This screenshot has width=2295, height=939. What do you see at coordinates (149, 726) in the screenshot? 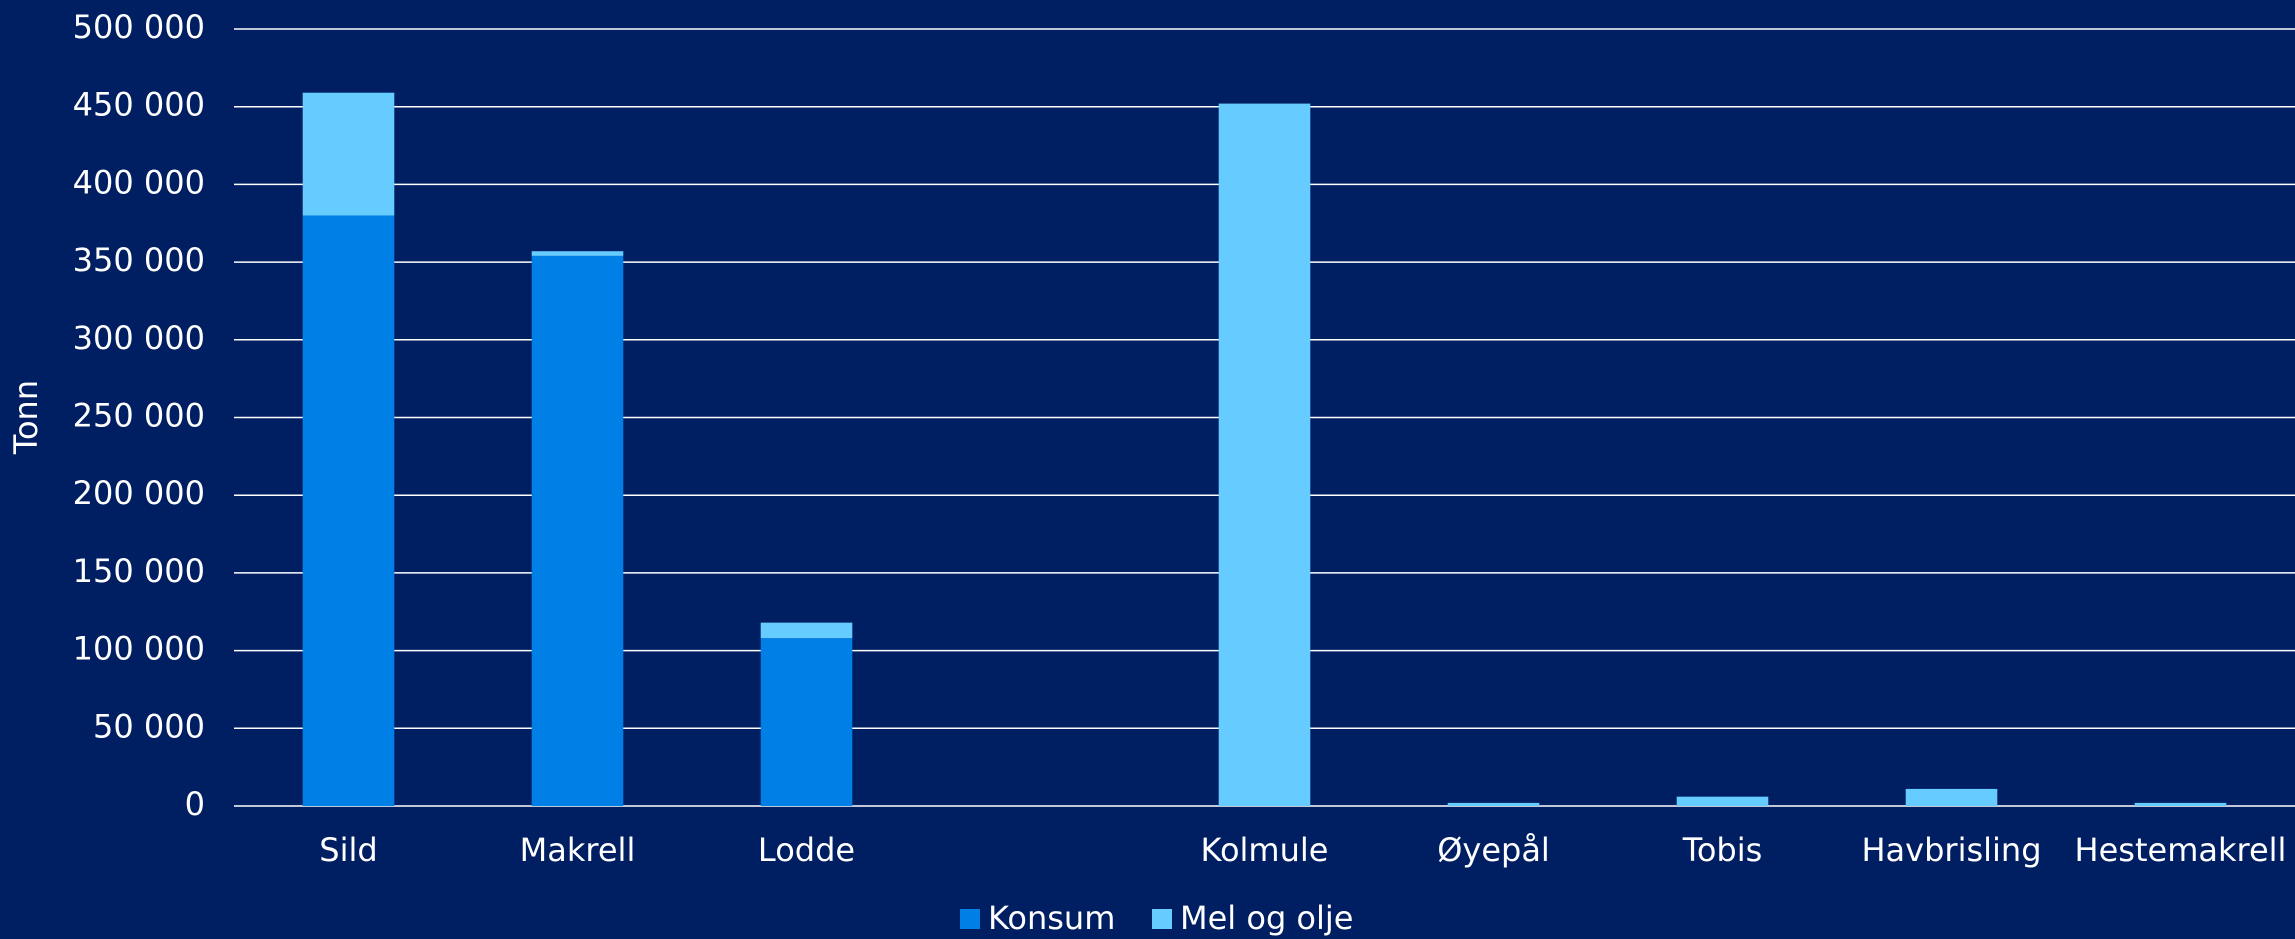
I see `y-tick-label: 50 000` at bounding box center [149, 726].